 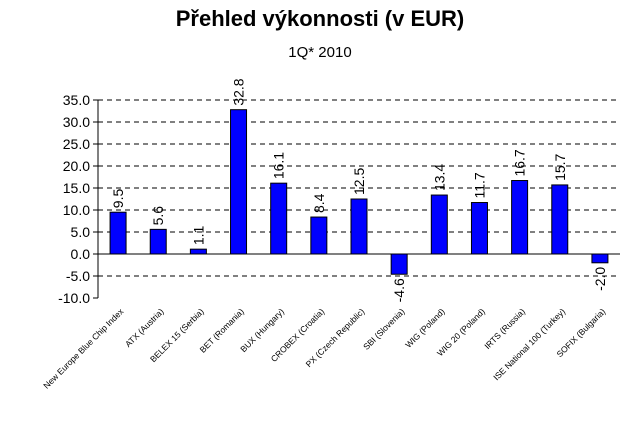 I want to click on data-label: 12.5, so click(x=359, y=181).